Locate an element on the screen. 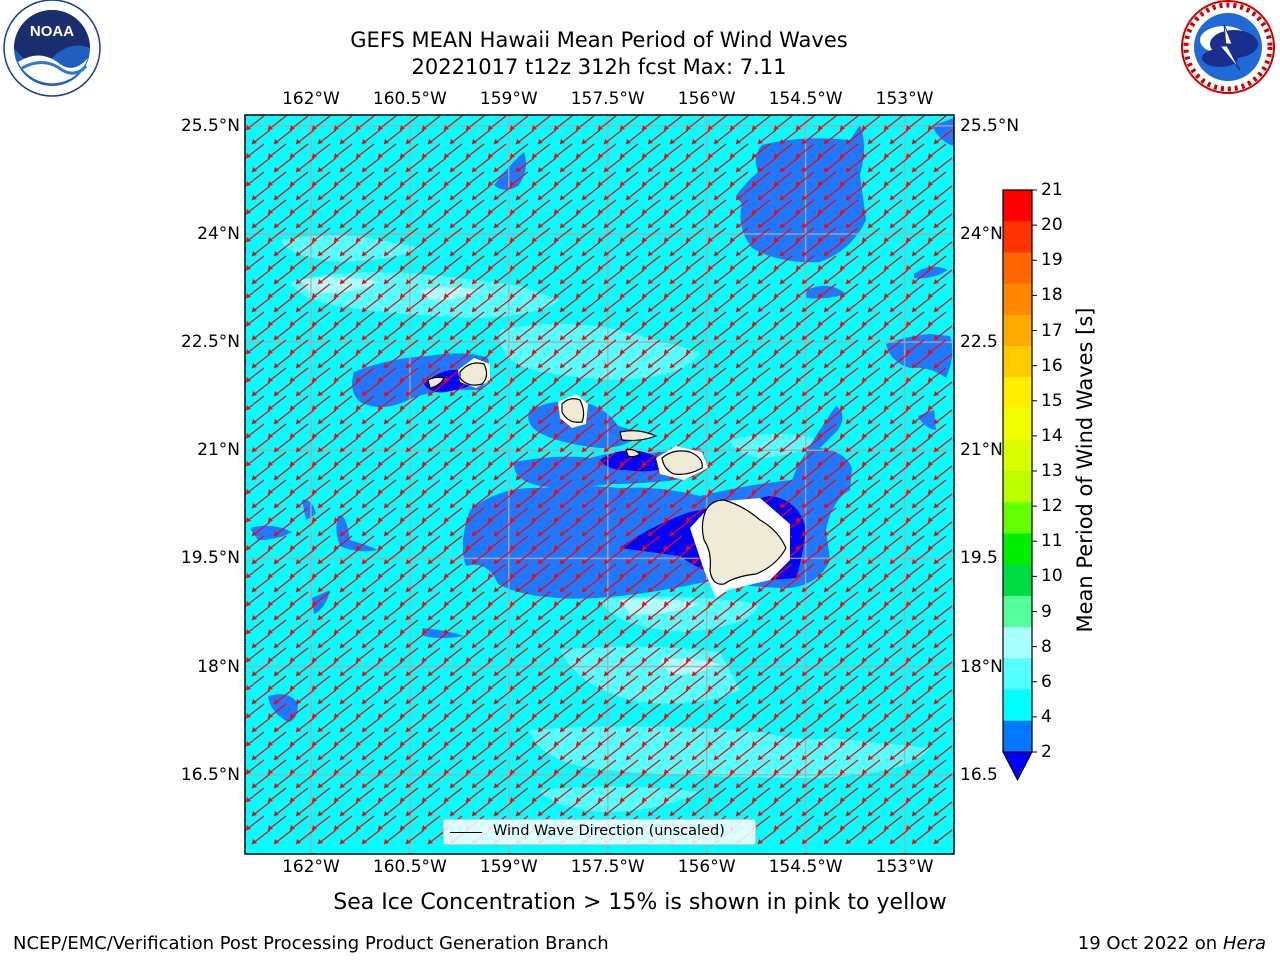  legend-line-sample is located at coordinates (466, 833).